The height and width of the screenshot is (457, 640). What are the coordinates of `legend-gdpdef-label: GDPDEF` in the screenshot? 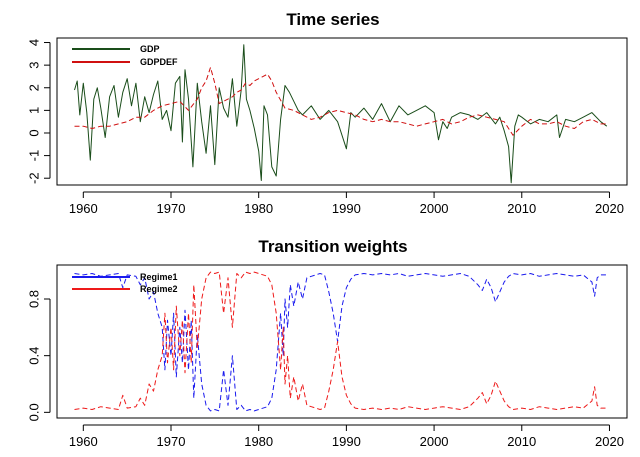 It's located at (159, 62).